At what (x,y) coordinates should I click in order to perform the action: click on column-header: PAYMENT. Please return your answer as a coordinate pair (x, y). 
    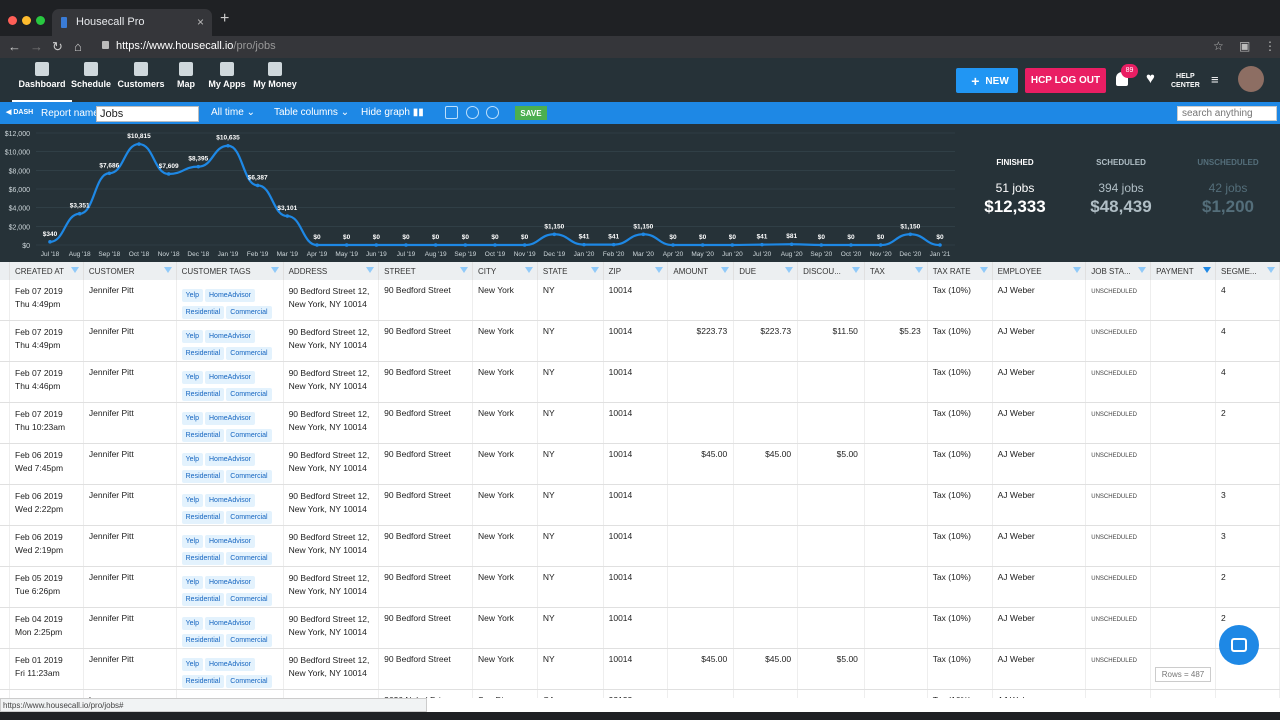
    Looking at the image, I should click on (1183, 271).